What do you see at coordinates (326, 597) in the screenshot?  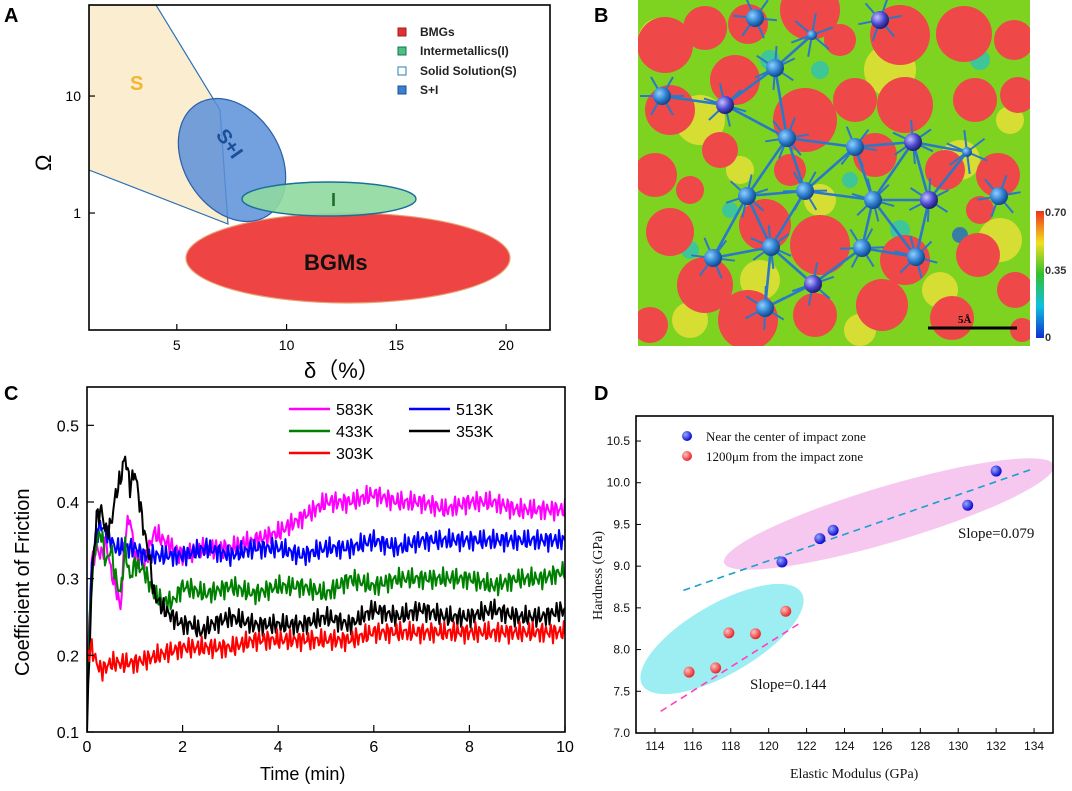 I see `series-line-513k` at bounding box center [326, 597].